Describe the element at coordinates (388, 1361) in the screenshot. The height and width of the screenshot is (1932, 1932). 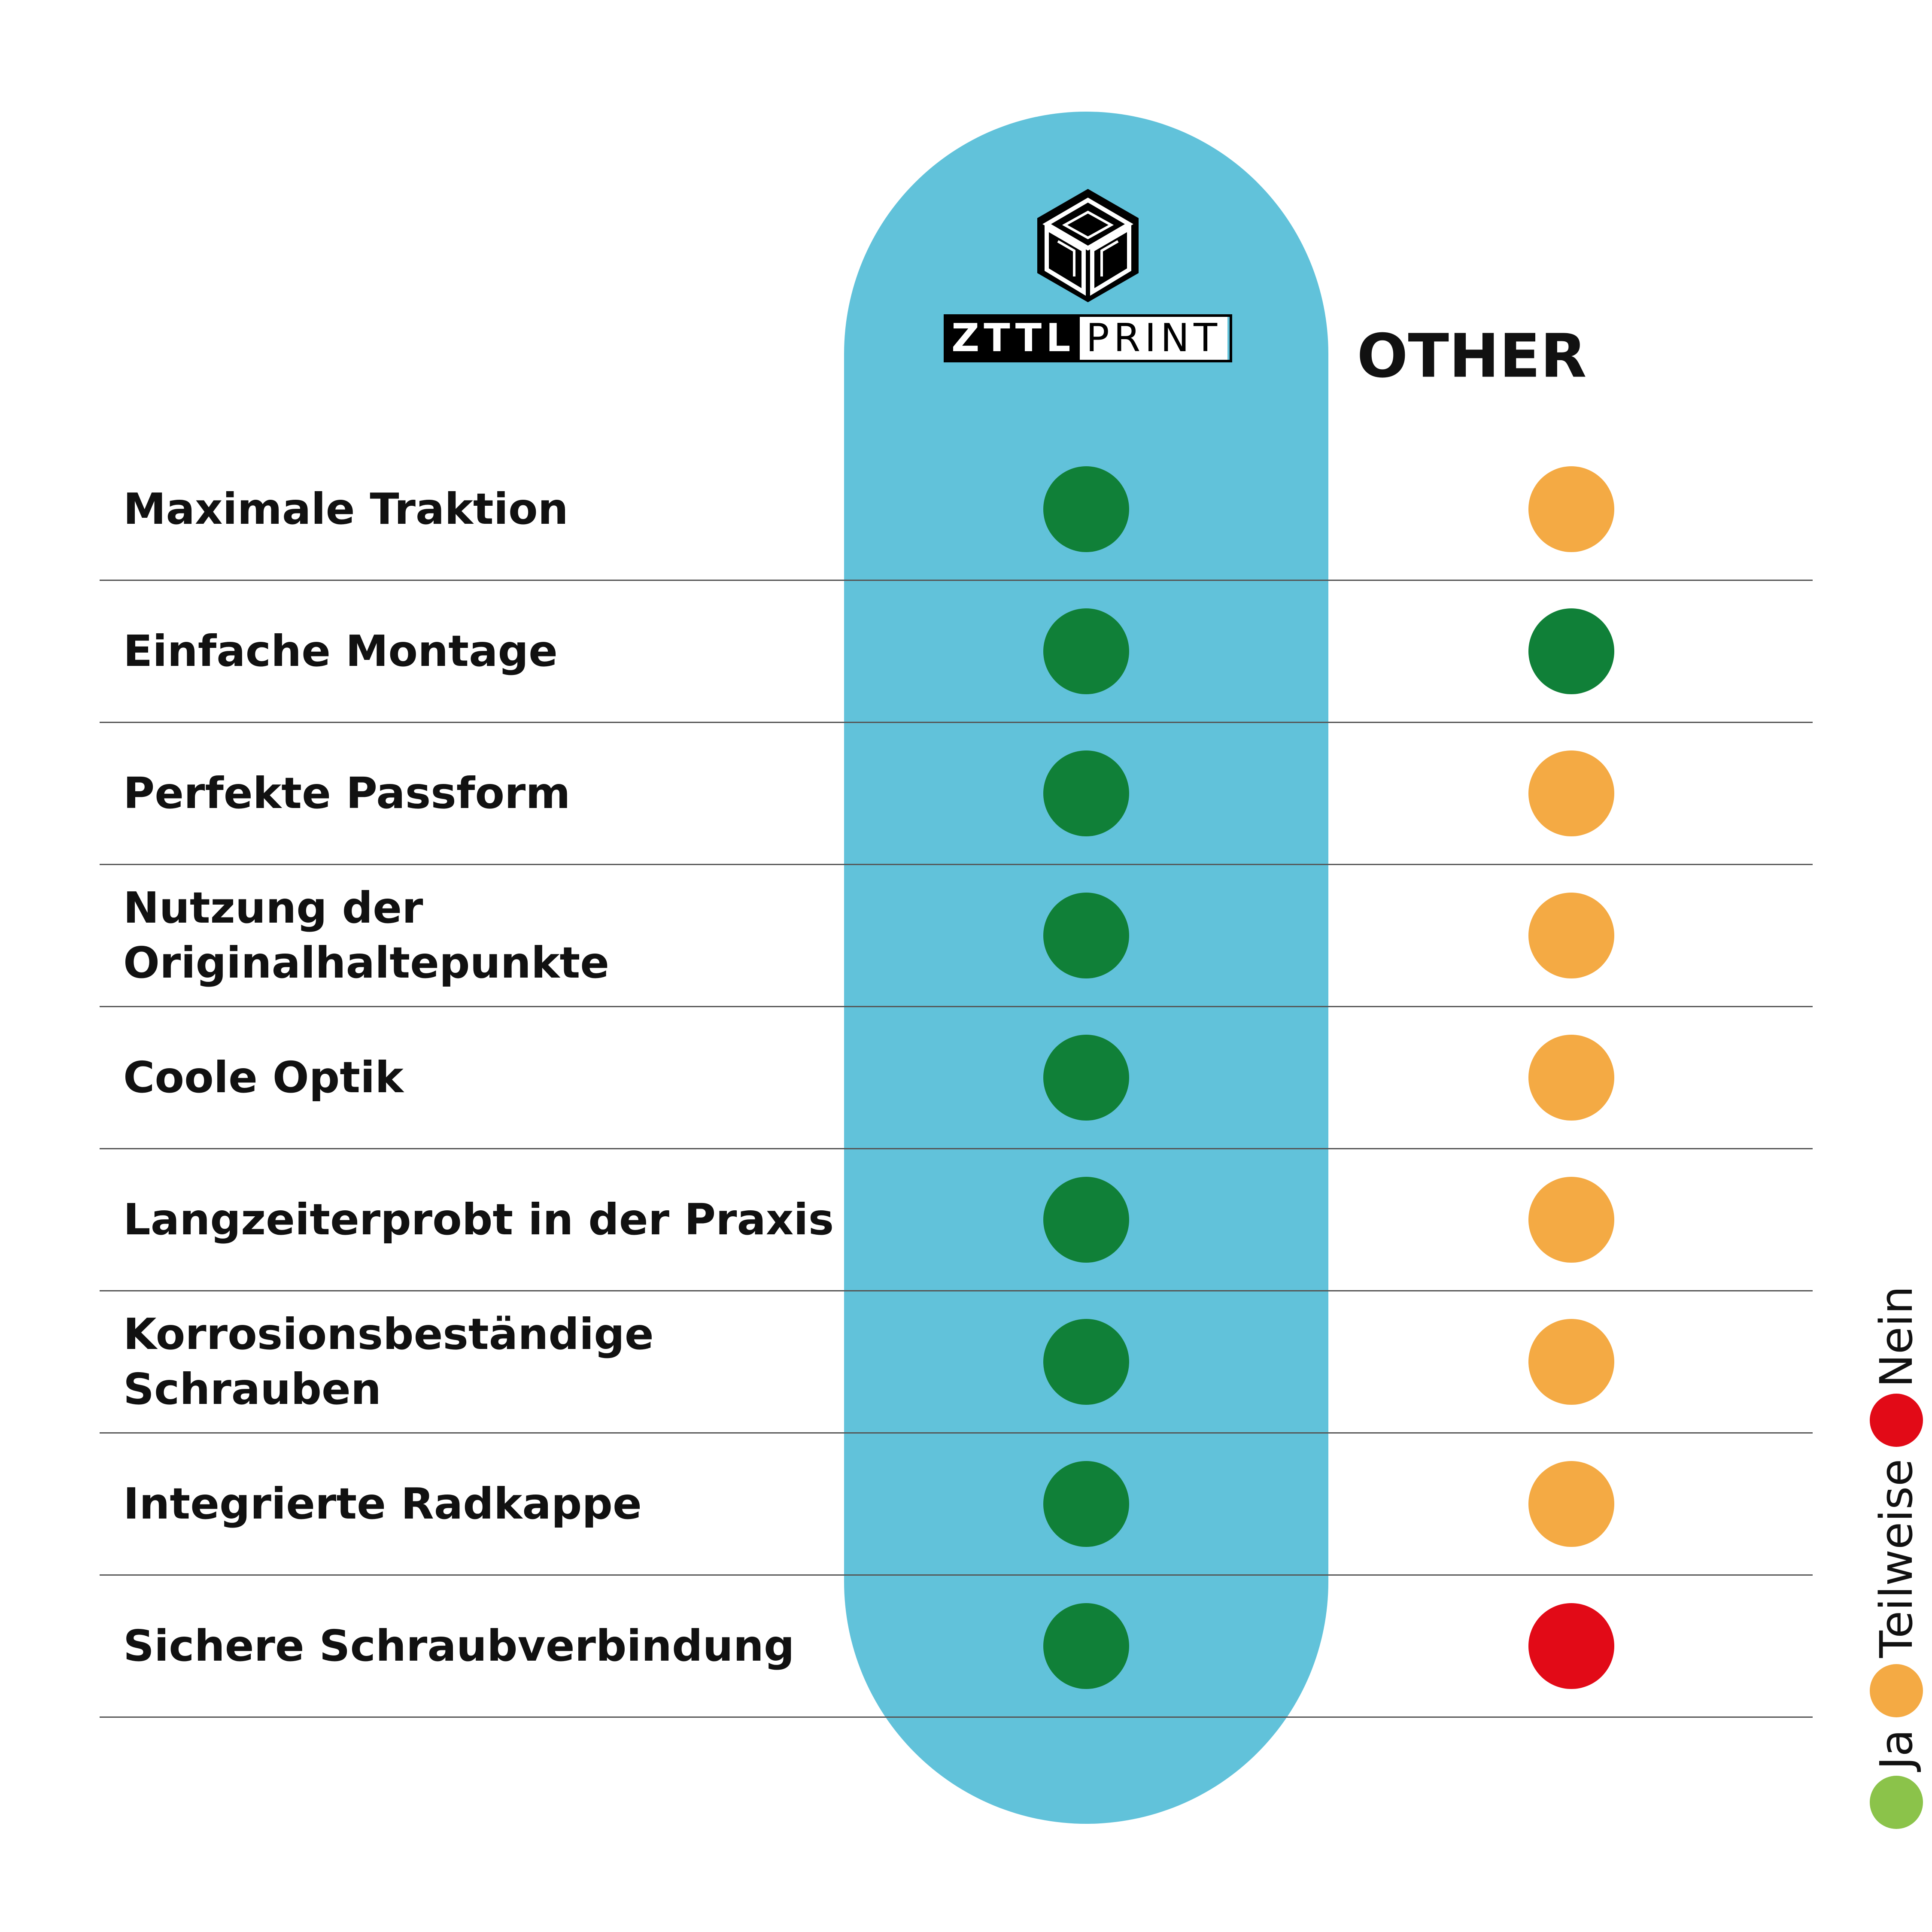
I see `feature-label: Korrosionsbeständige Schrauben` at that location.